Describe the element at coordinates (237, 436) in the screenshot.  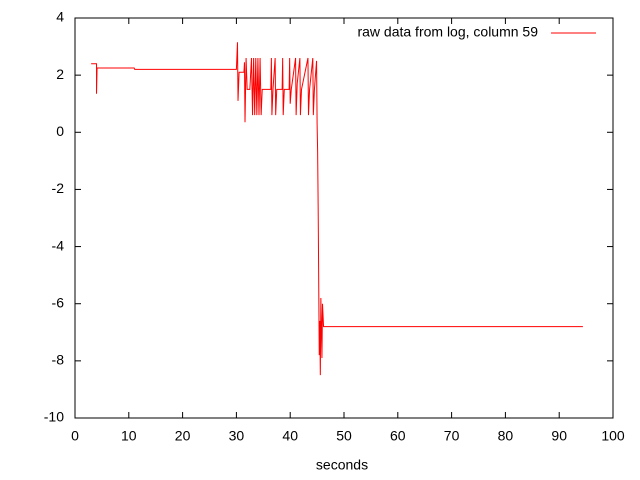
I see `x-tick-label: 30` at that location.